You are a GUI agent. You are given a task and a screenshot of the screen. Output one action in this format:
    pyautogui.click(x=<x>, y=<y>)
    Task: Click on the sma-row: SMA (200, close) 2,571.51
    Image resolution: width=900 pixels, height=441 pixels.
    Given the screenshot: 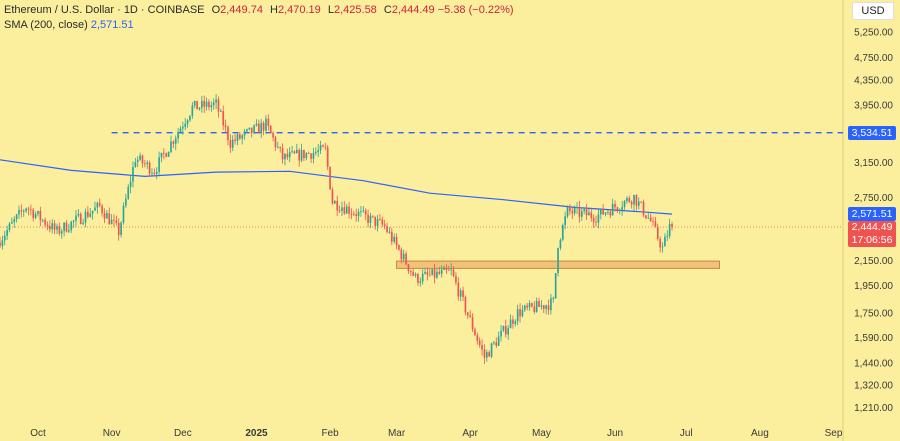 What is the action you would take?
    pyautogui.click(x=259, y=25)
    